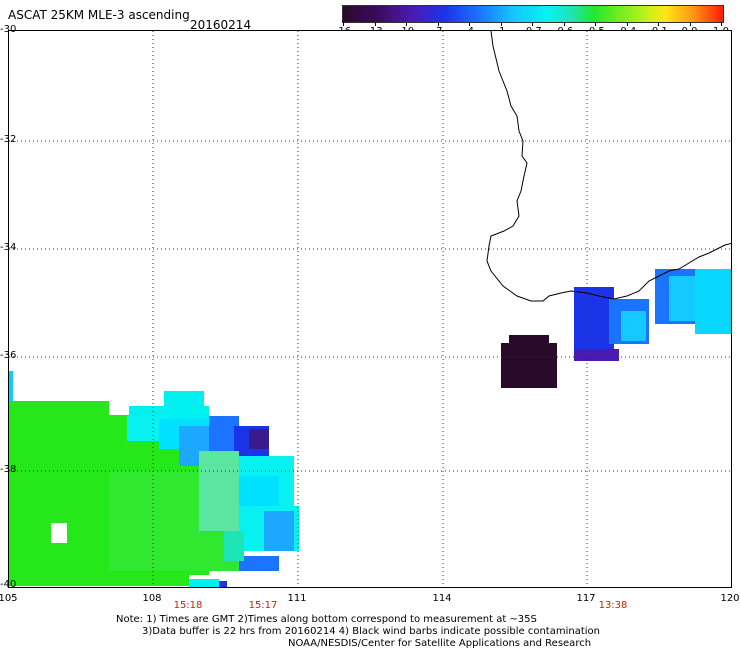 The width and height of the screenshot is (740, 650). What do you see at coordinates (8, 29) in the screenshot?
I see `lat-label: -30` at bounding box center [8, 29].